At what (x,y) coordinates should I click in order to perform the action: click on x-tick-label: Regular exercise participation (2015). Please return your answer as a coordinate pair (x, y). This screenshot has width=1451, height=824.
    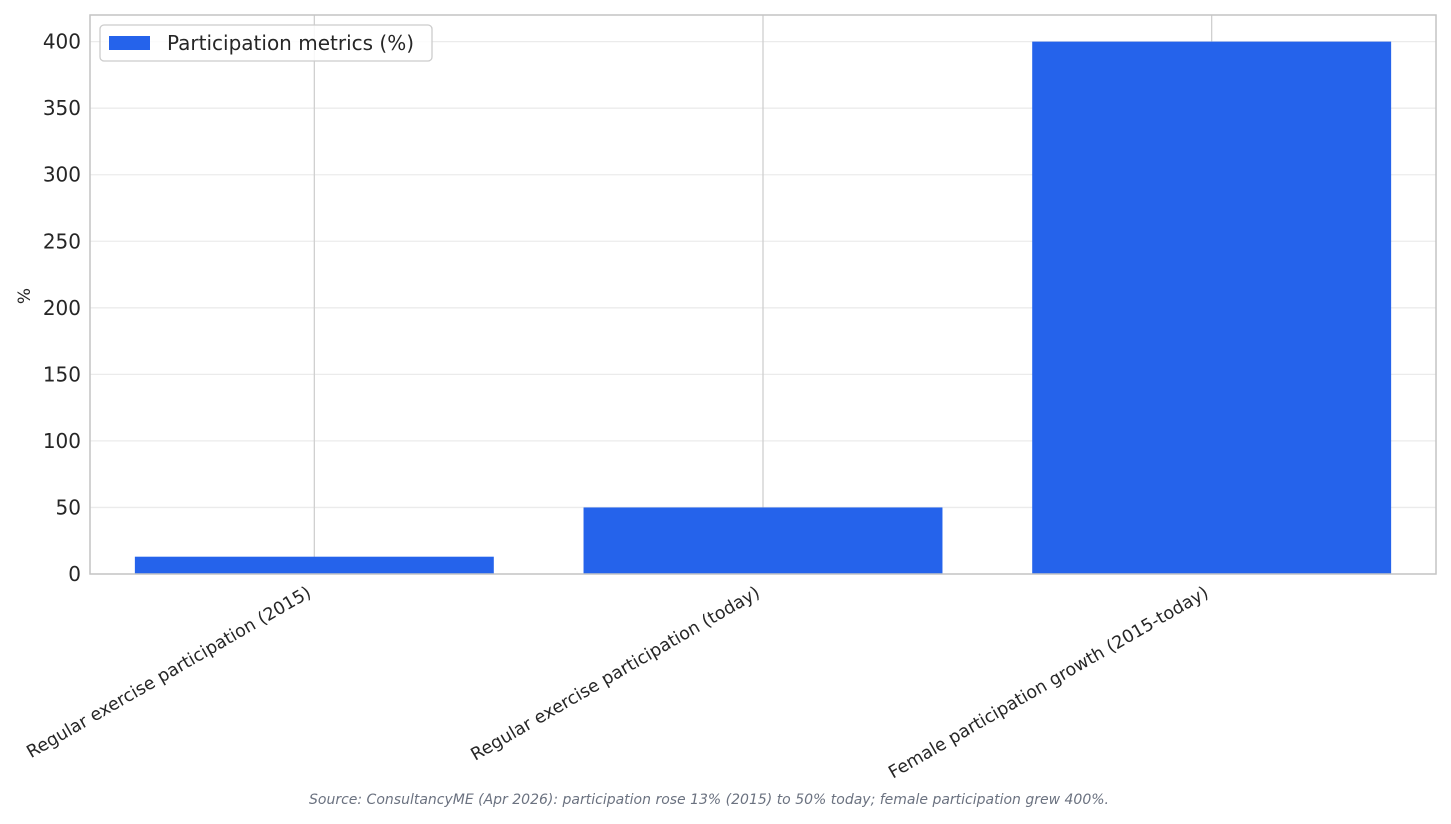
    Looking at the image, I should click on (169, 673).